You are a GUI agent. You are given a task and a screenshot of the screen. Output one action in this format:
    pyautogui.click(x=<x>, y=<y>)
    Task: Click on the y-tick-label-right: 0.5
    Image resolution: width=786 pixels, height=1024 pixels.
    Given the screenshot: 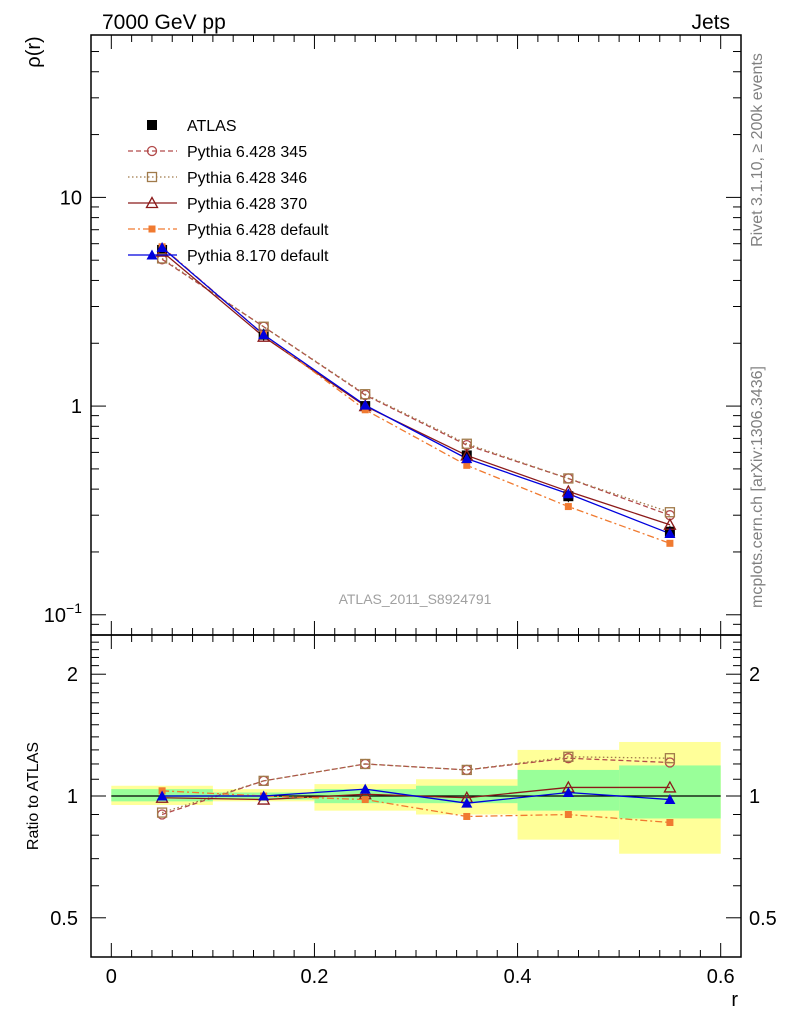 What is the action you would take?
    pyautogui.click(x=763, y=919)
    